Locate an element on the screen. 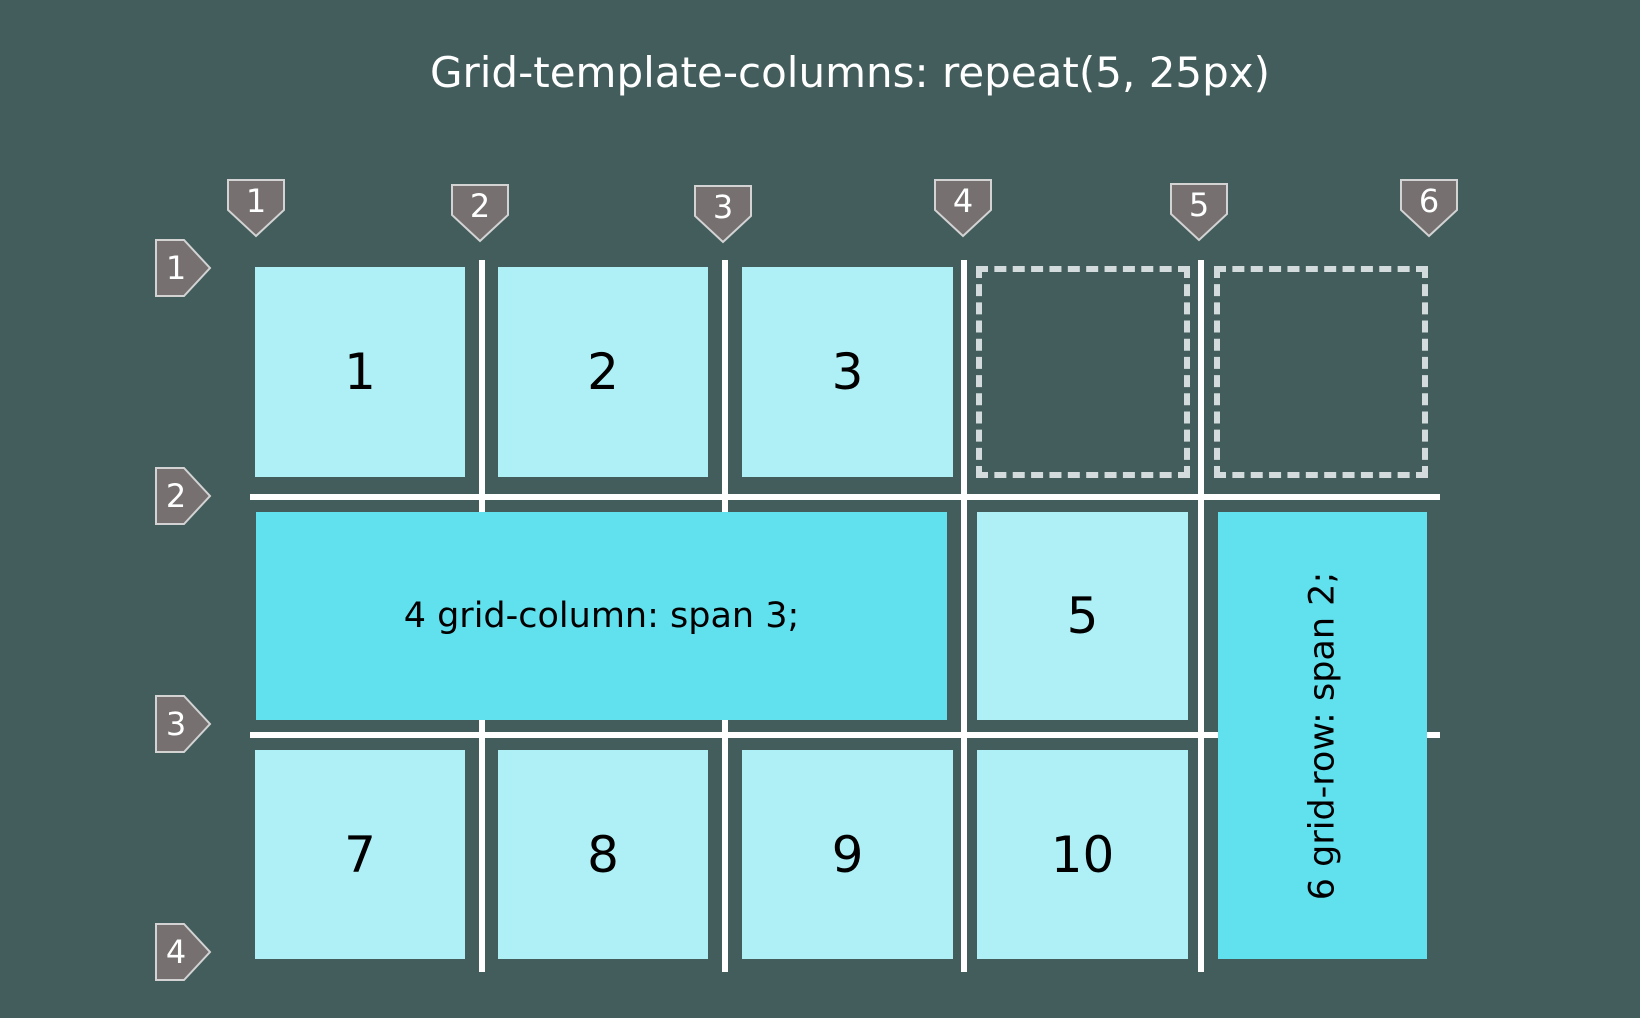 The height and width of the screenshot is (1018, 1640). grid-item-label: 8 is located at coordinates (603, 854).